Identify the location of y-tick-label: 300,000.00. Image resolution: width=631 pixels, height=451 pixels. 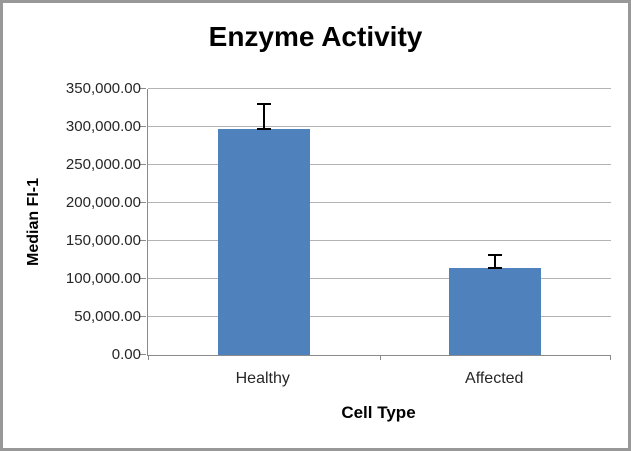
(103, 126).